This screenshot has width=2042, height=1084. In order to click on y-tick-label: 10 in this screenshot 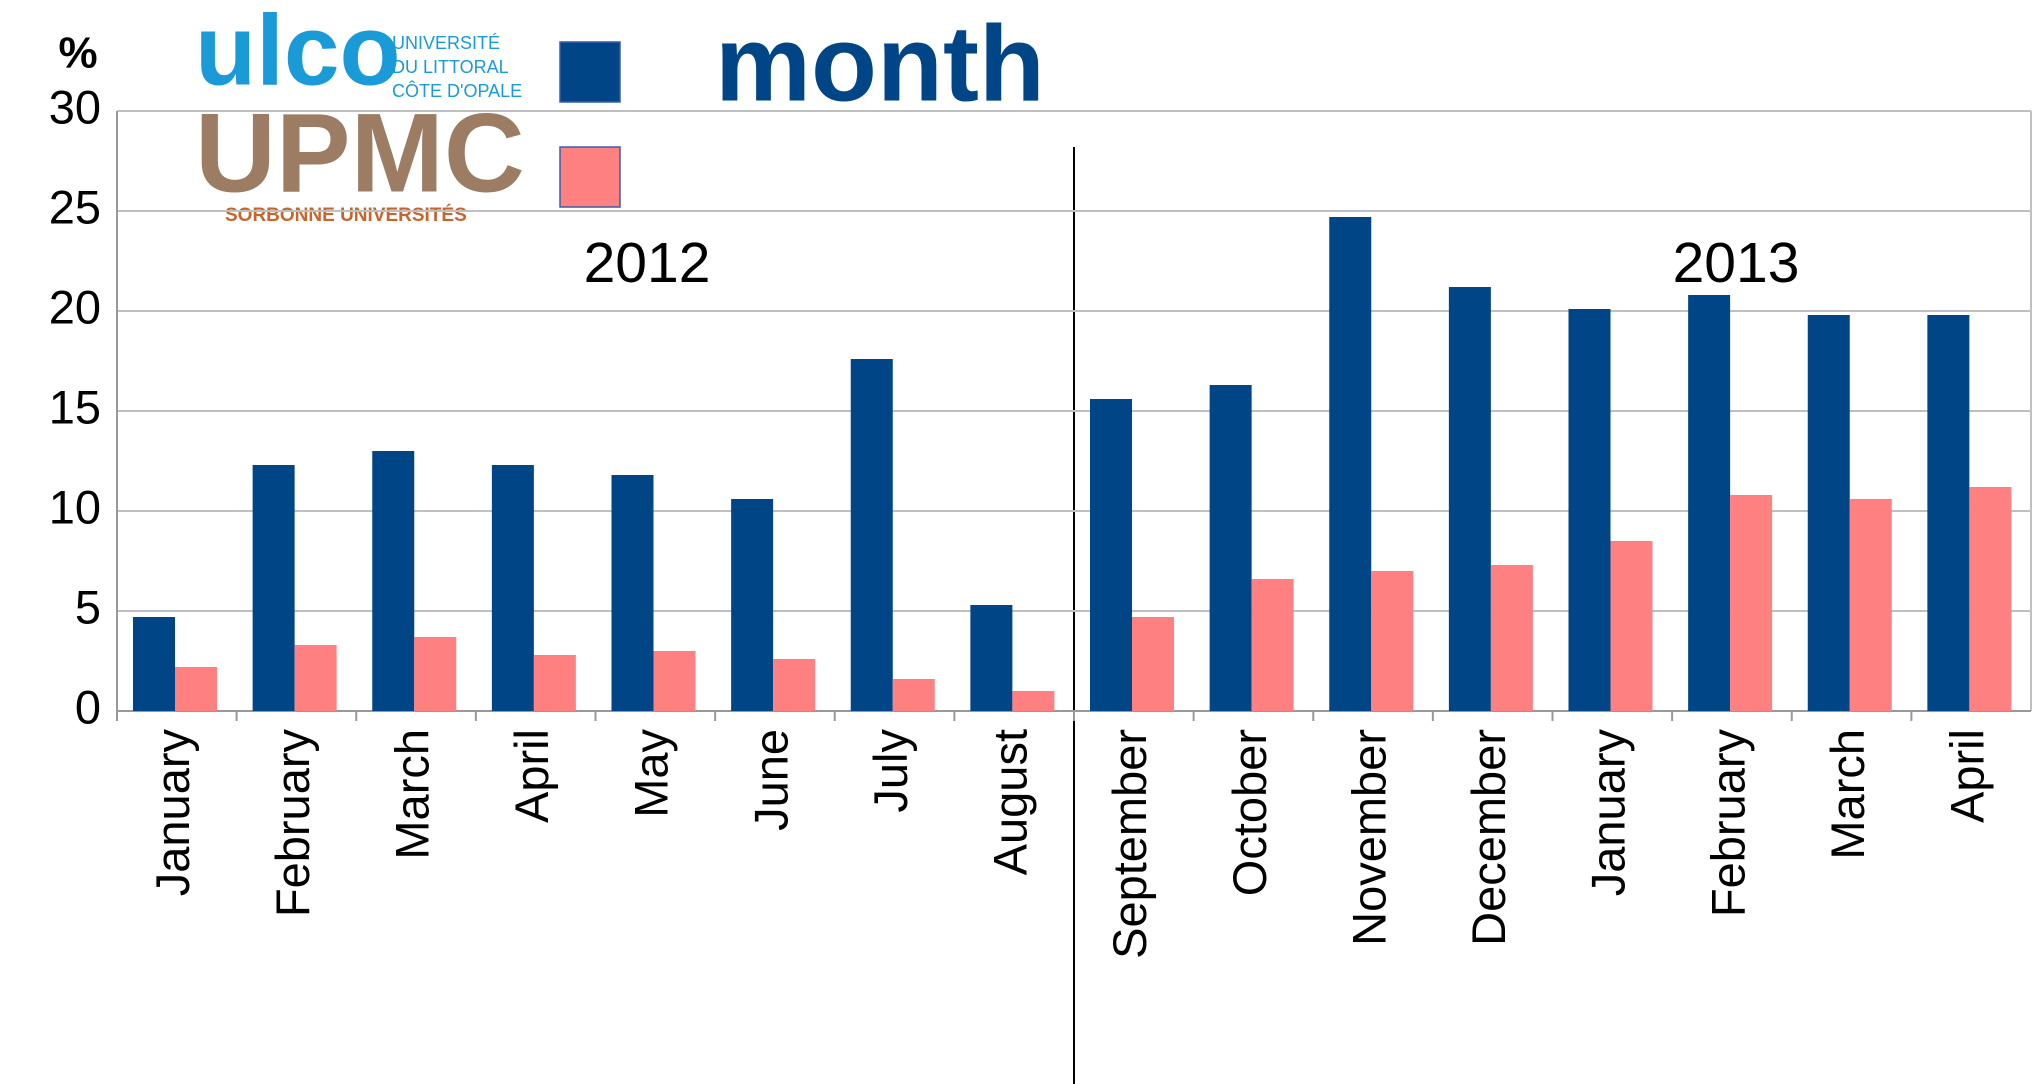, I will do `click(75, 506)`.